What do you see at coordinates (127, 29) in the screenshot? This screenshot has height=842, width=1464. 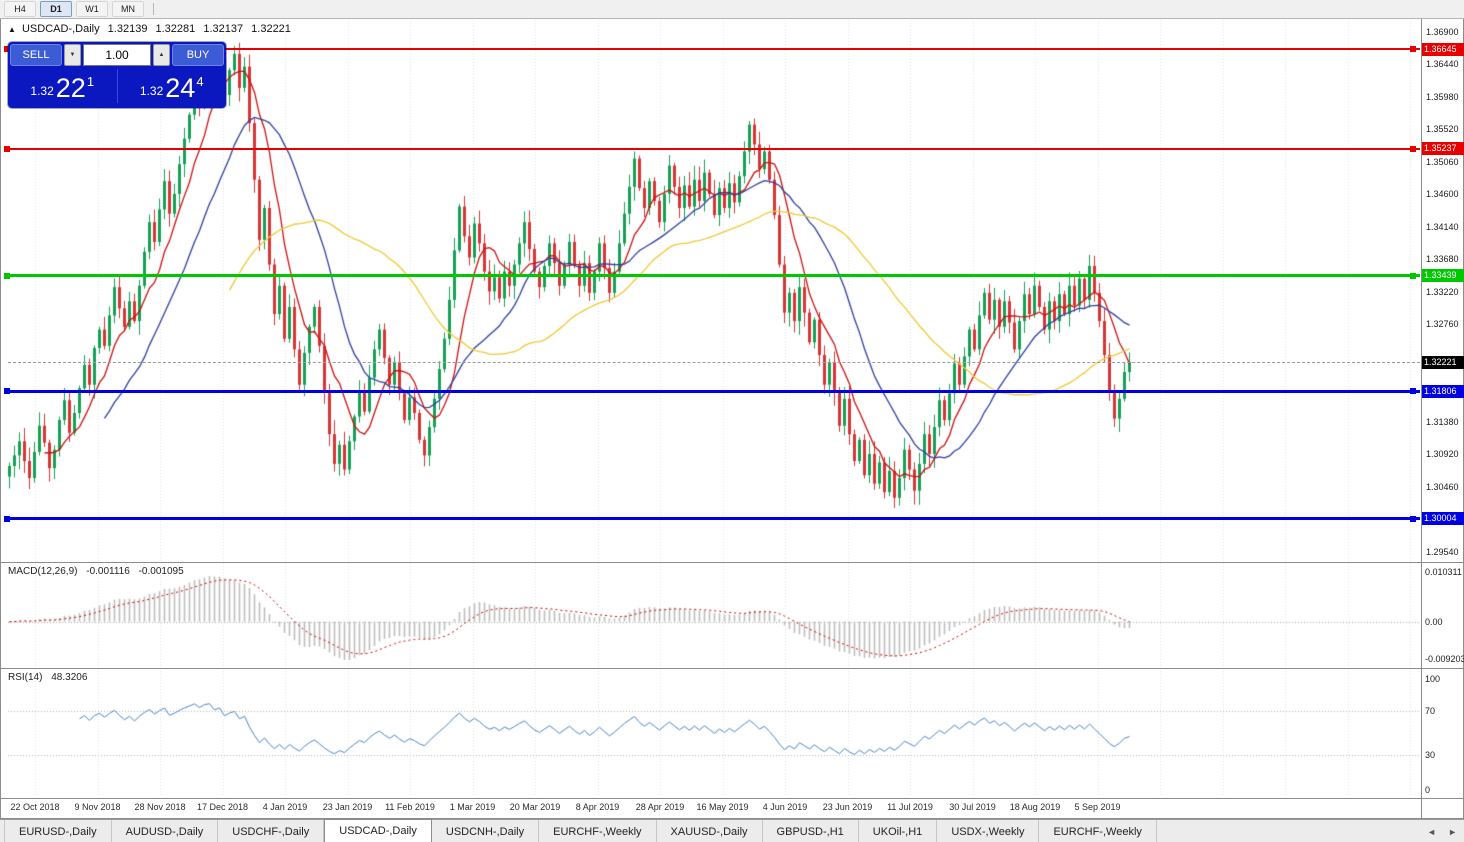 I see `ohlc-open-value: 1.32139` at bounding box center [127, 29].